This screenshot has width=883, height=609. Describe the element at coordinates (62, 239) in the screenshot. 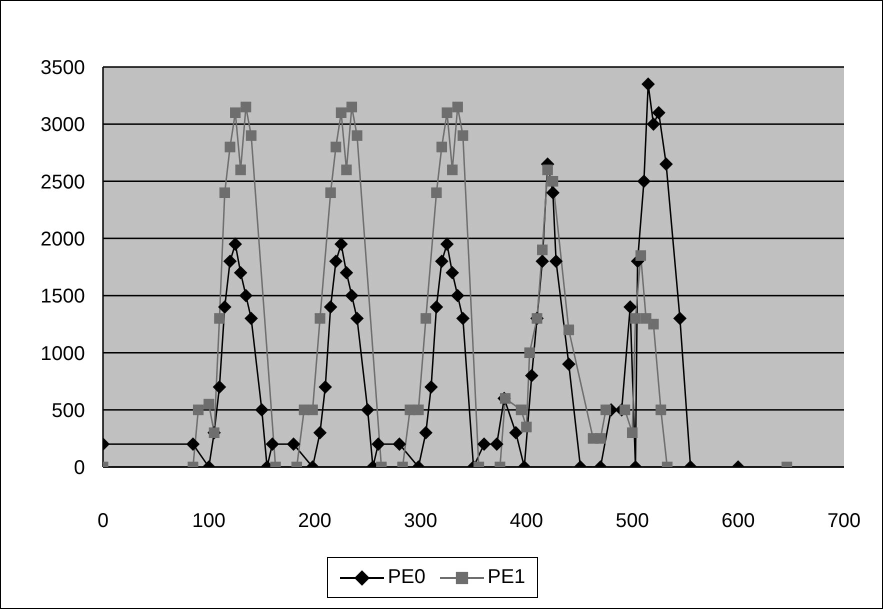

I see `y-tick-label: 2000` at that location.